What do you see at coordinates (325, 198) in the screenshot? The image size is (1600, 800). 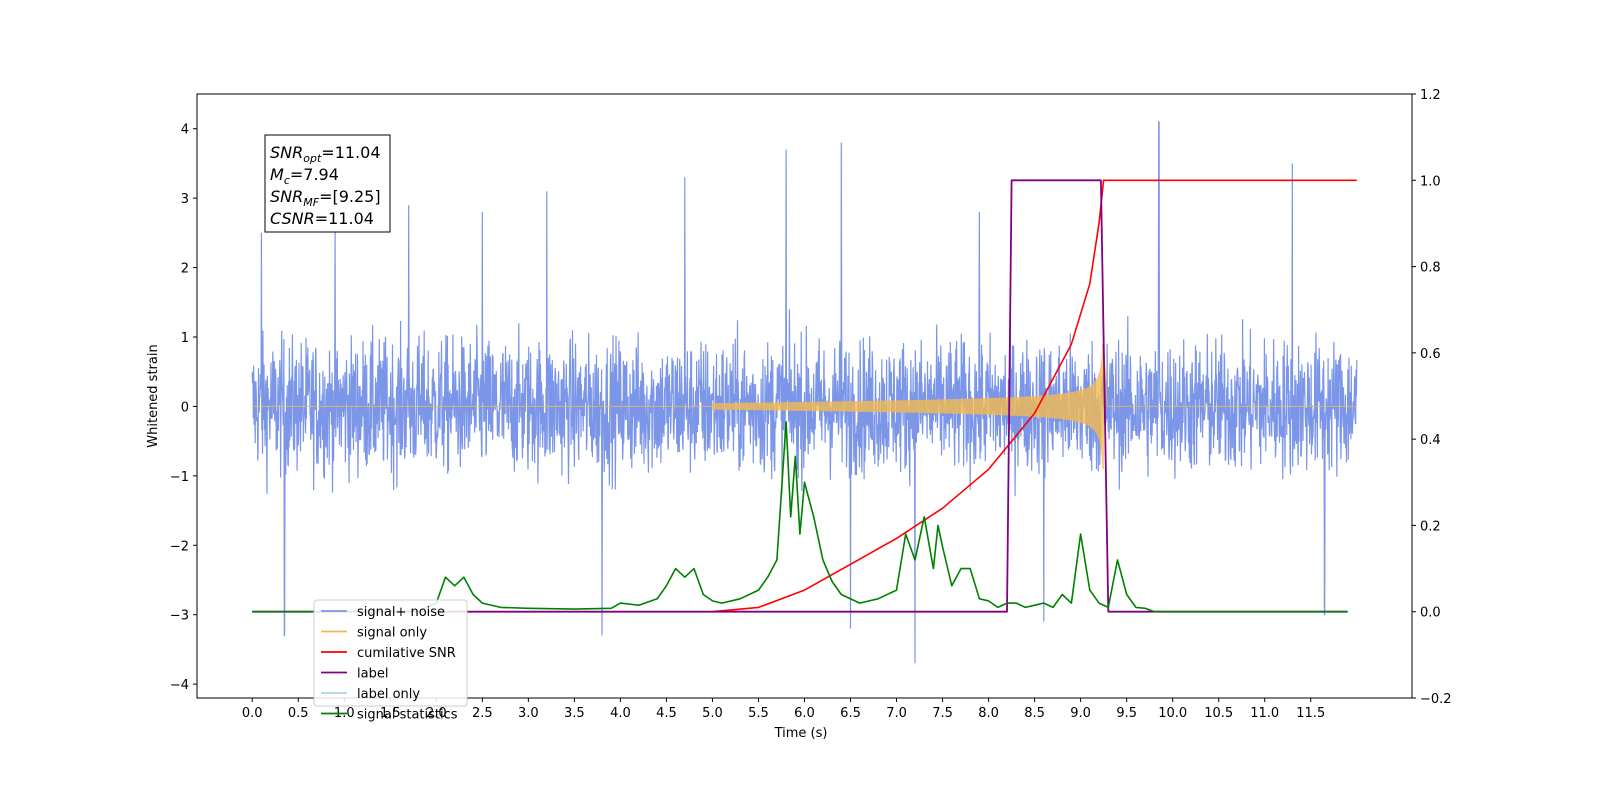 I see `annotation-line: SNRMF=[9.25]` at bounding box center [325, 198].